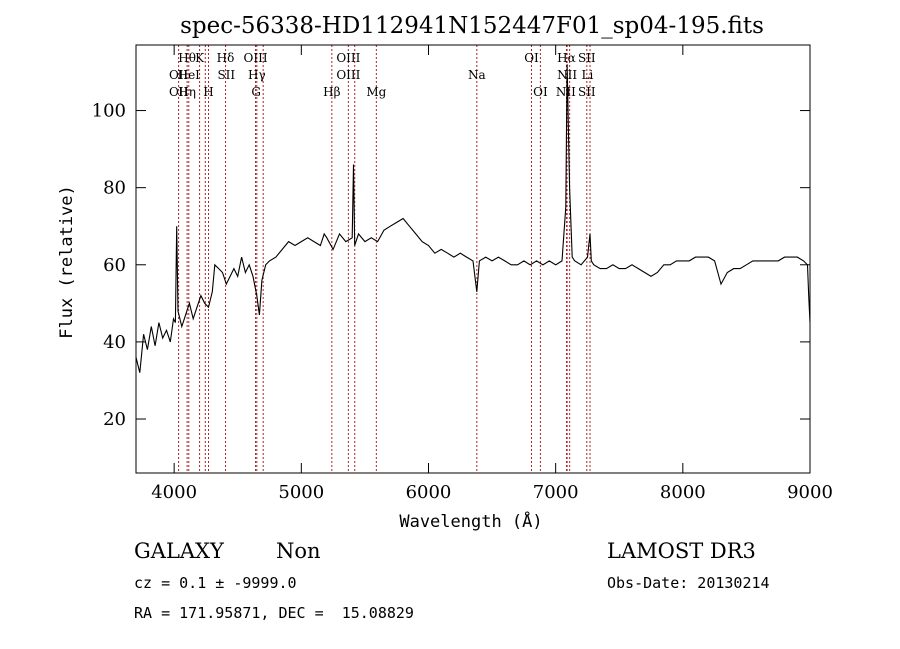  What do you see at coordinates (566, 58) in the screenshot?
I see `line-label: Hα` at bounding box center [566, 58].